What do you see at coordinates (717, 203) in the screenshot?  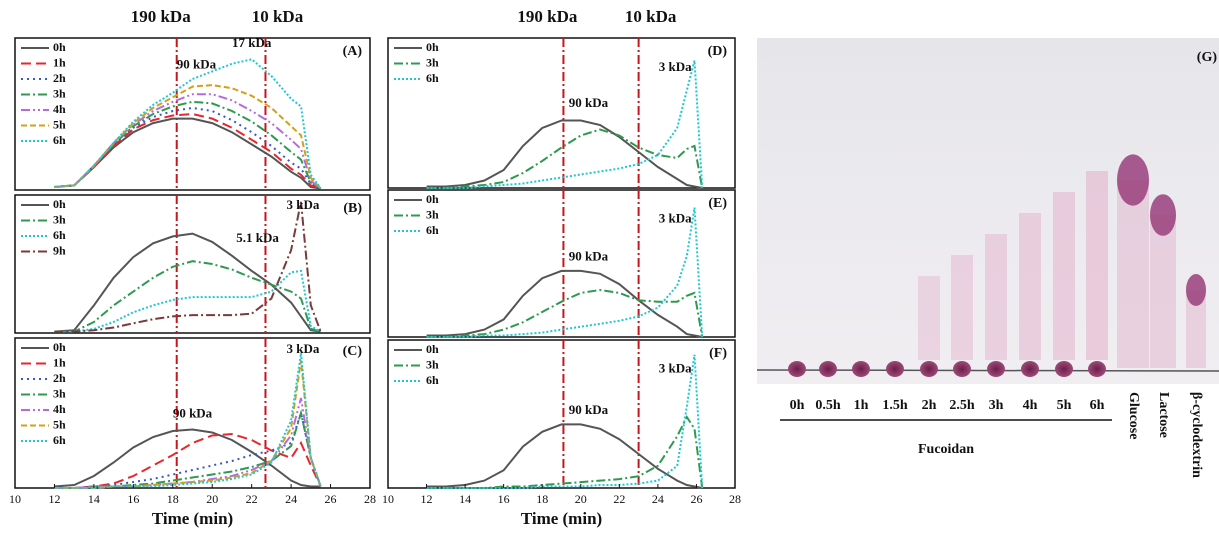 I see `panel-label: (E)` at bounding box center [717, 203].